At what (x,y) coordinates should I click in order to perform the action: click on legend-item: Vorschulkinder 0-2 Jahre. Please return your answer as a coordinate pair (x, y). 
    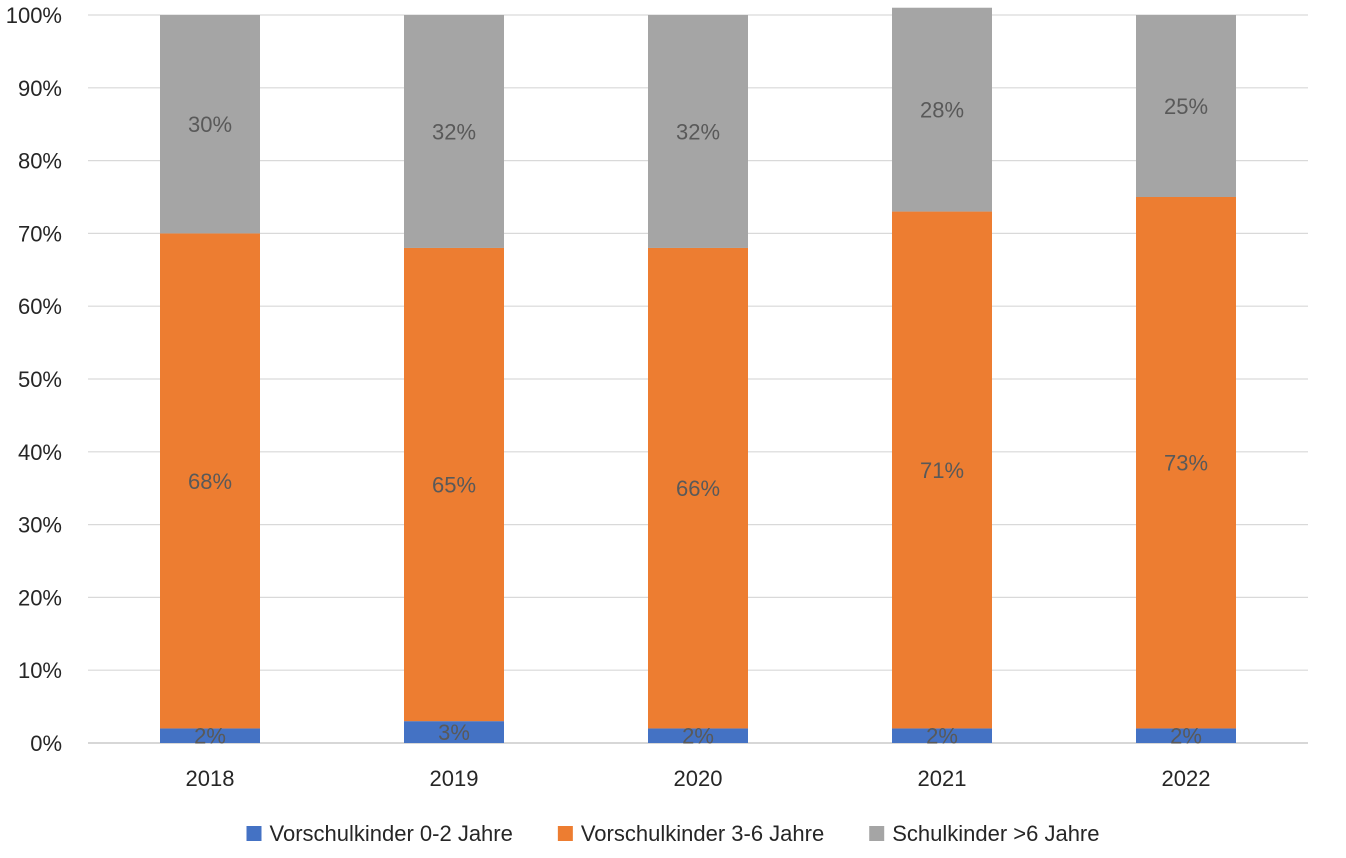
    Looking at the image, I should click on (379, 833).